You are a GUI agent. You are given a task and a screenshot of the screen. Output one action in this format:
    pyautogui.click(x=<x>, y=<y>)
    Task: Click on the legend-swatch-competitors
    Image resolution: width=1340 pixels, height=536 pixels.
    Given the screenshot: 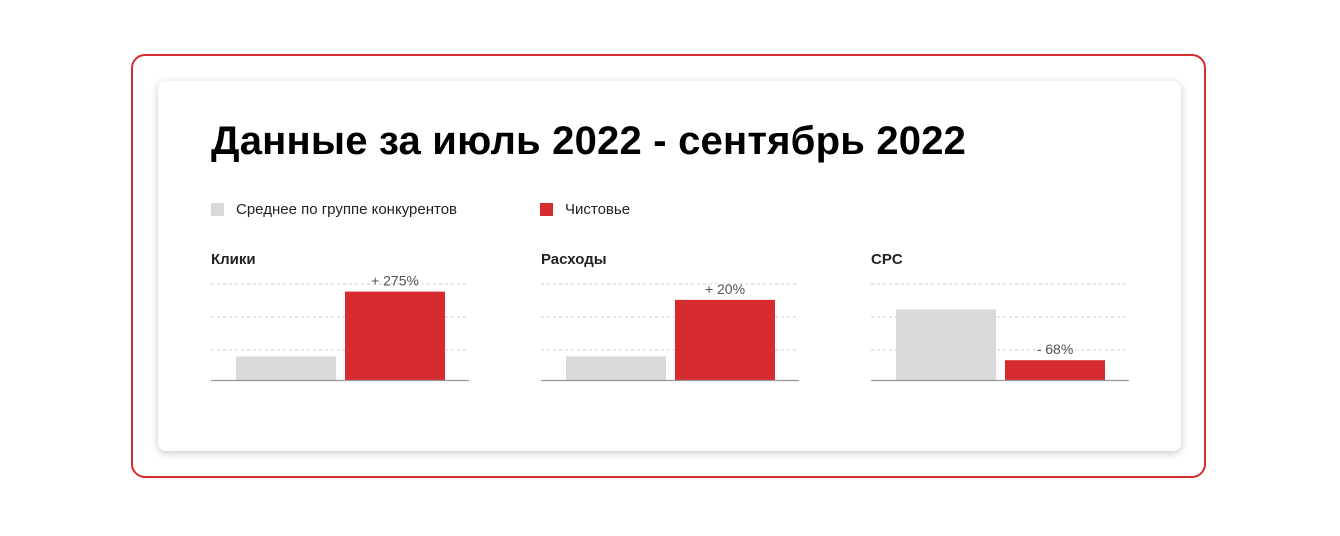 What is the action you would take?
    pyautogui.click(x=217, y=209)
    